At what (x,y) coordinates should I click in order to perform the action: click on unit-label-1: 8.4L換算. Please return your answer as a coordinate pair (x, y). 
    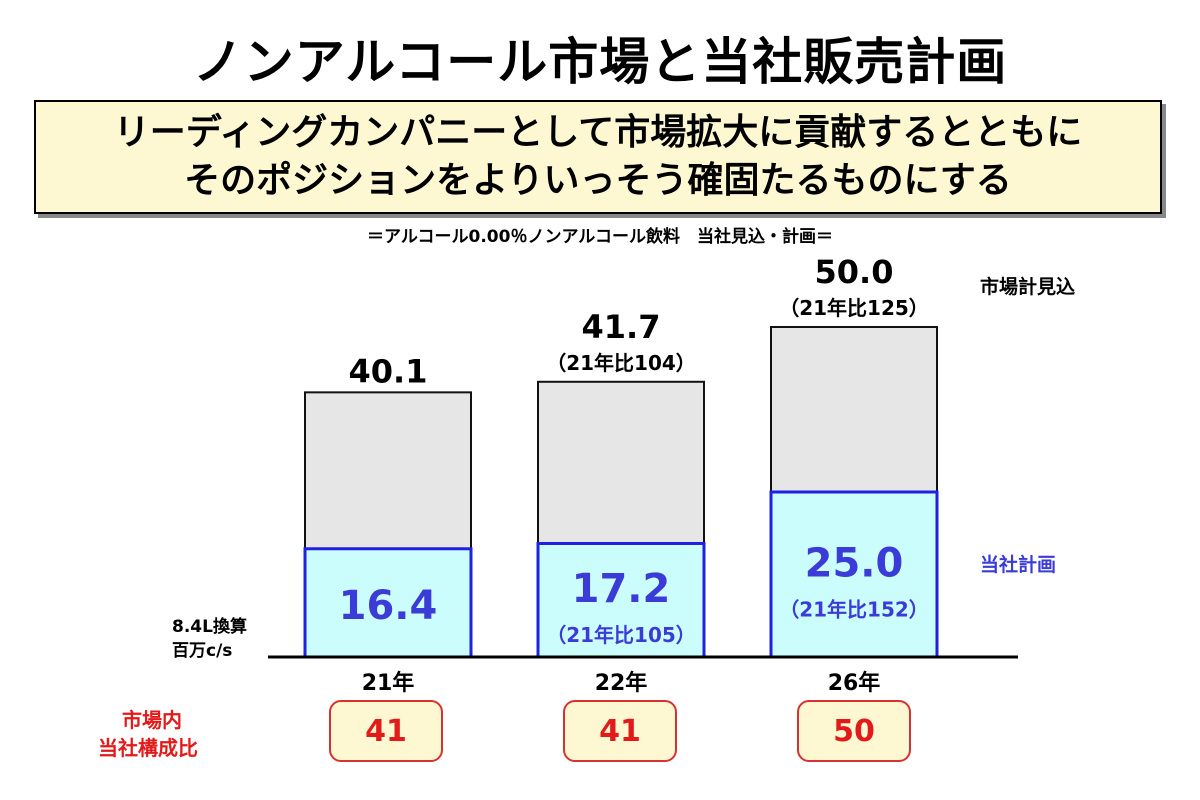
    Looking at the image, I should click on (209, 627).